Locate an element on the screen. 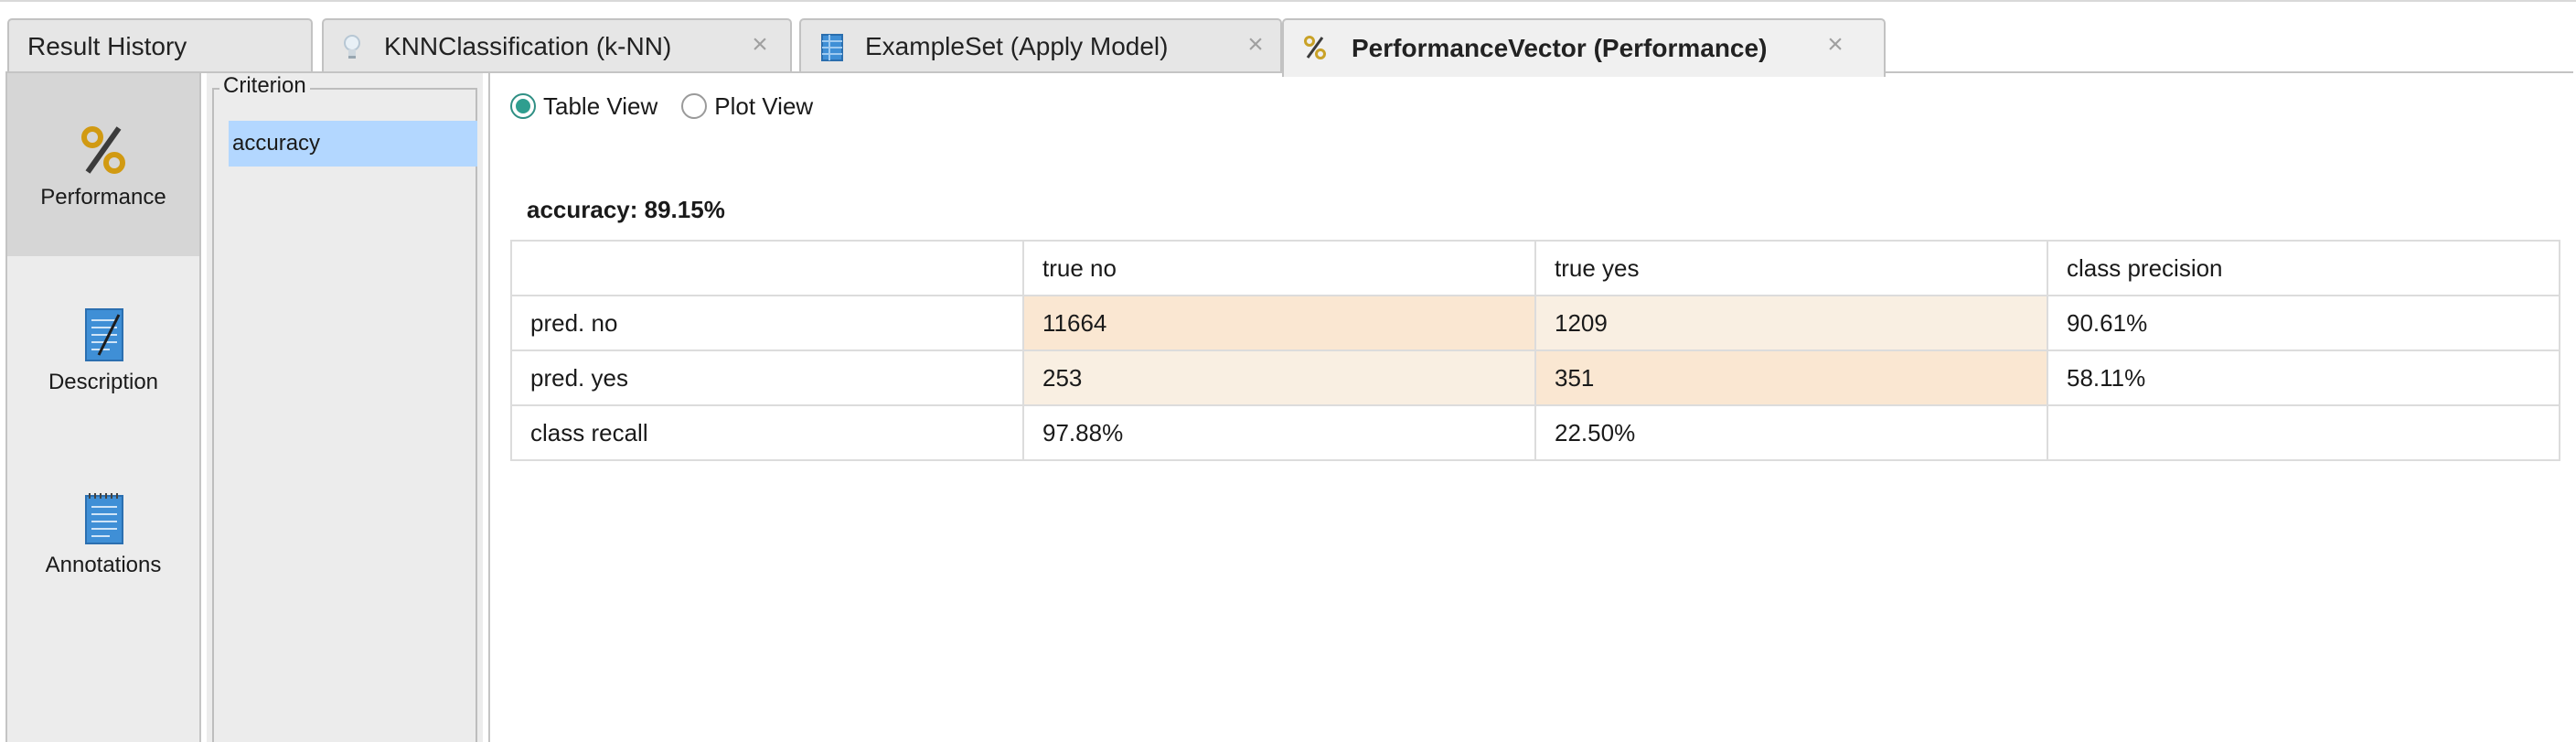  table-view-label: Table View is located at coordinates (600, 105).